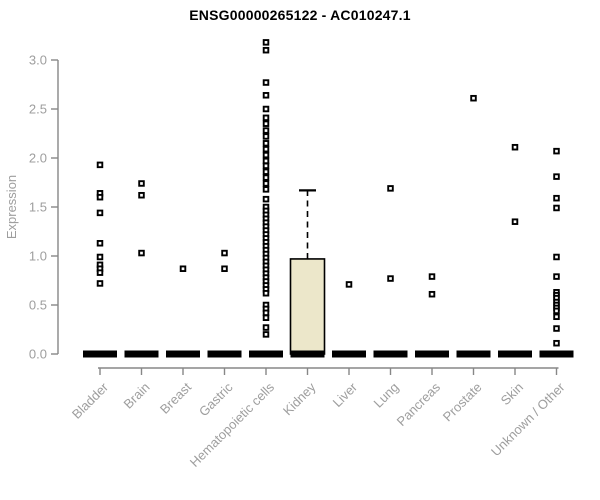 This screenshot has height=500, width=600. I want to click on y-axis-title: Expression, so click(11, 207).